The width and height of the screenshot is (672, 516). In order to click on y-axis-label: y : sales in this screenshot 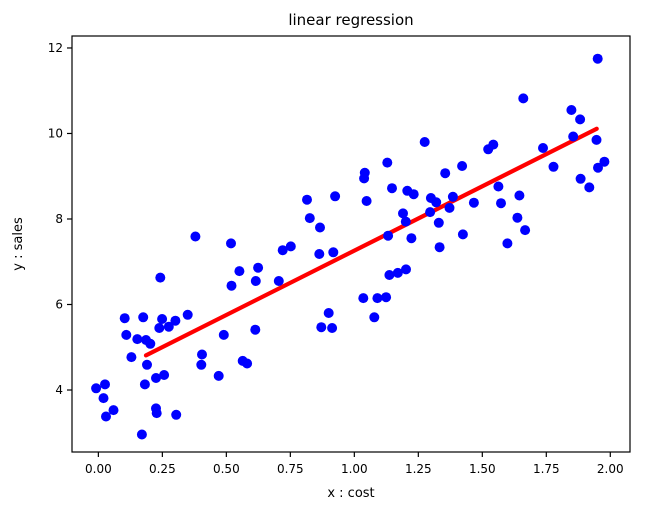, I will do `click(18, 244)`.